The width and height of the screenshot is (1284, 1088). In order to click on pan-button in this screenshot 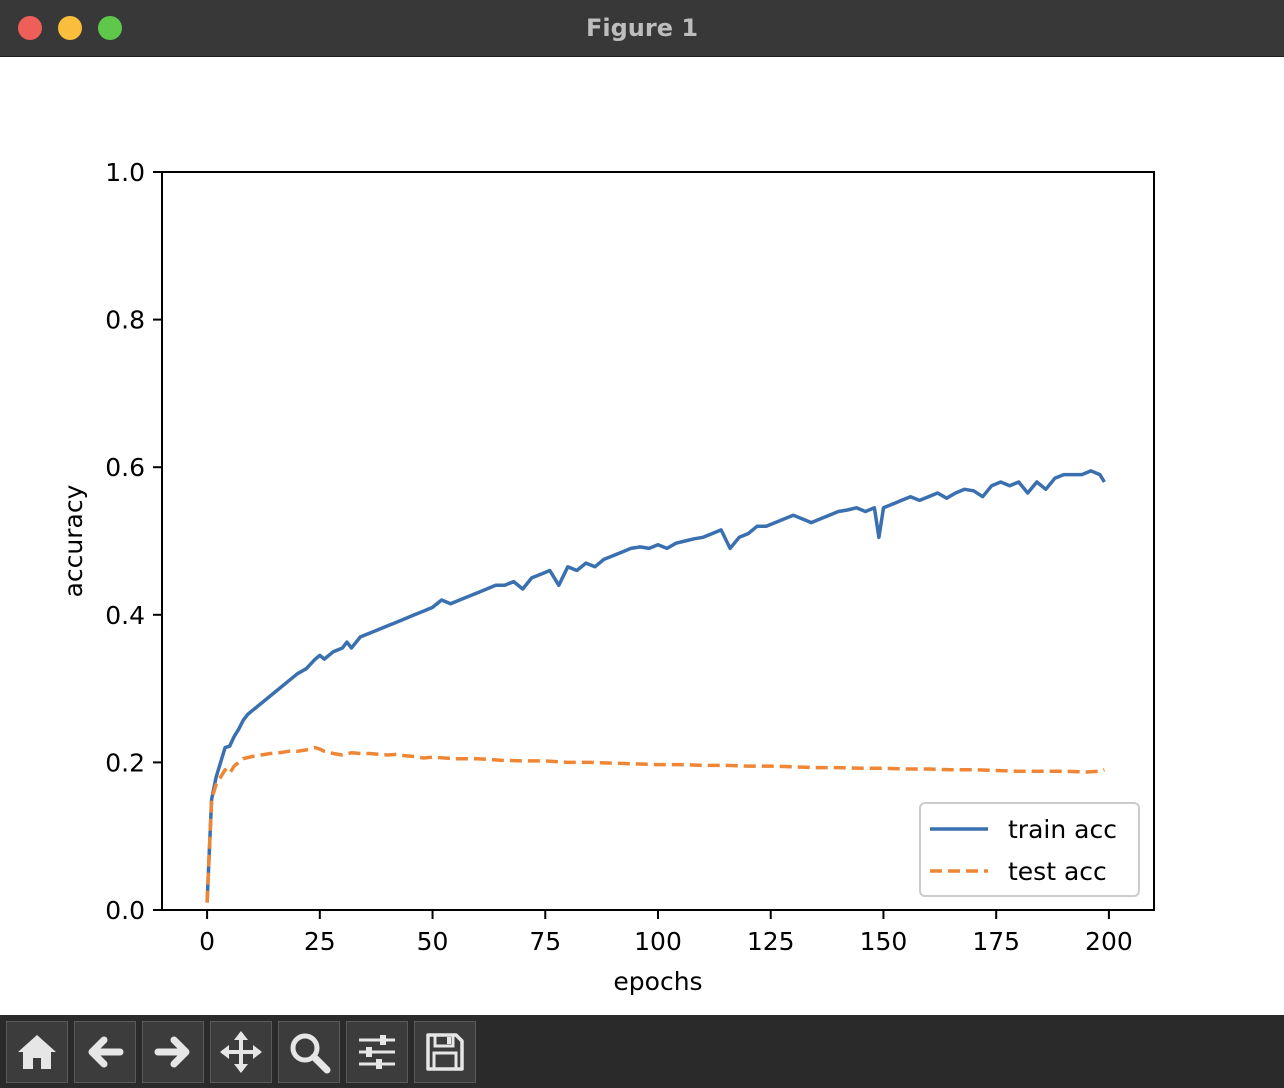, I will do `click(241, 1052)`.